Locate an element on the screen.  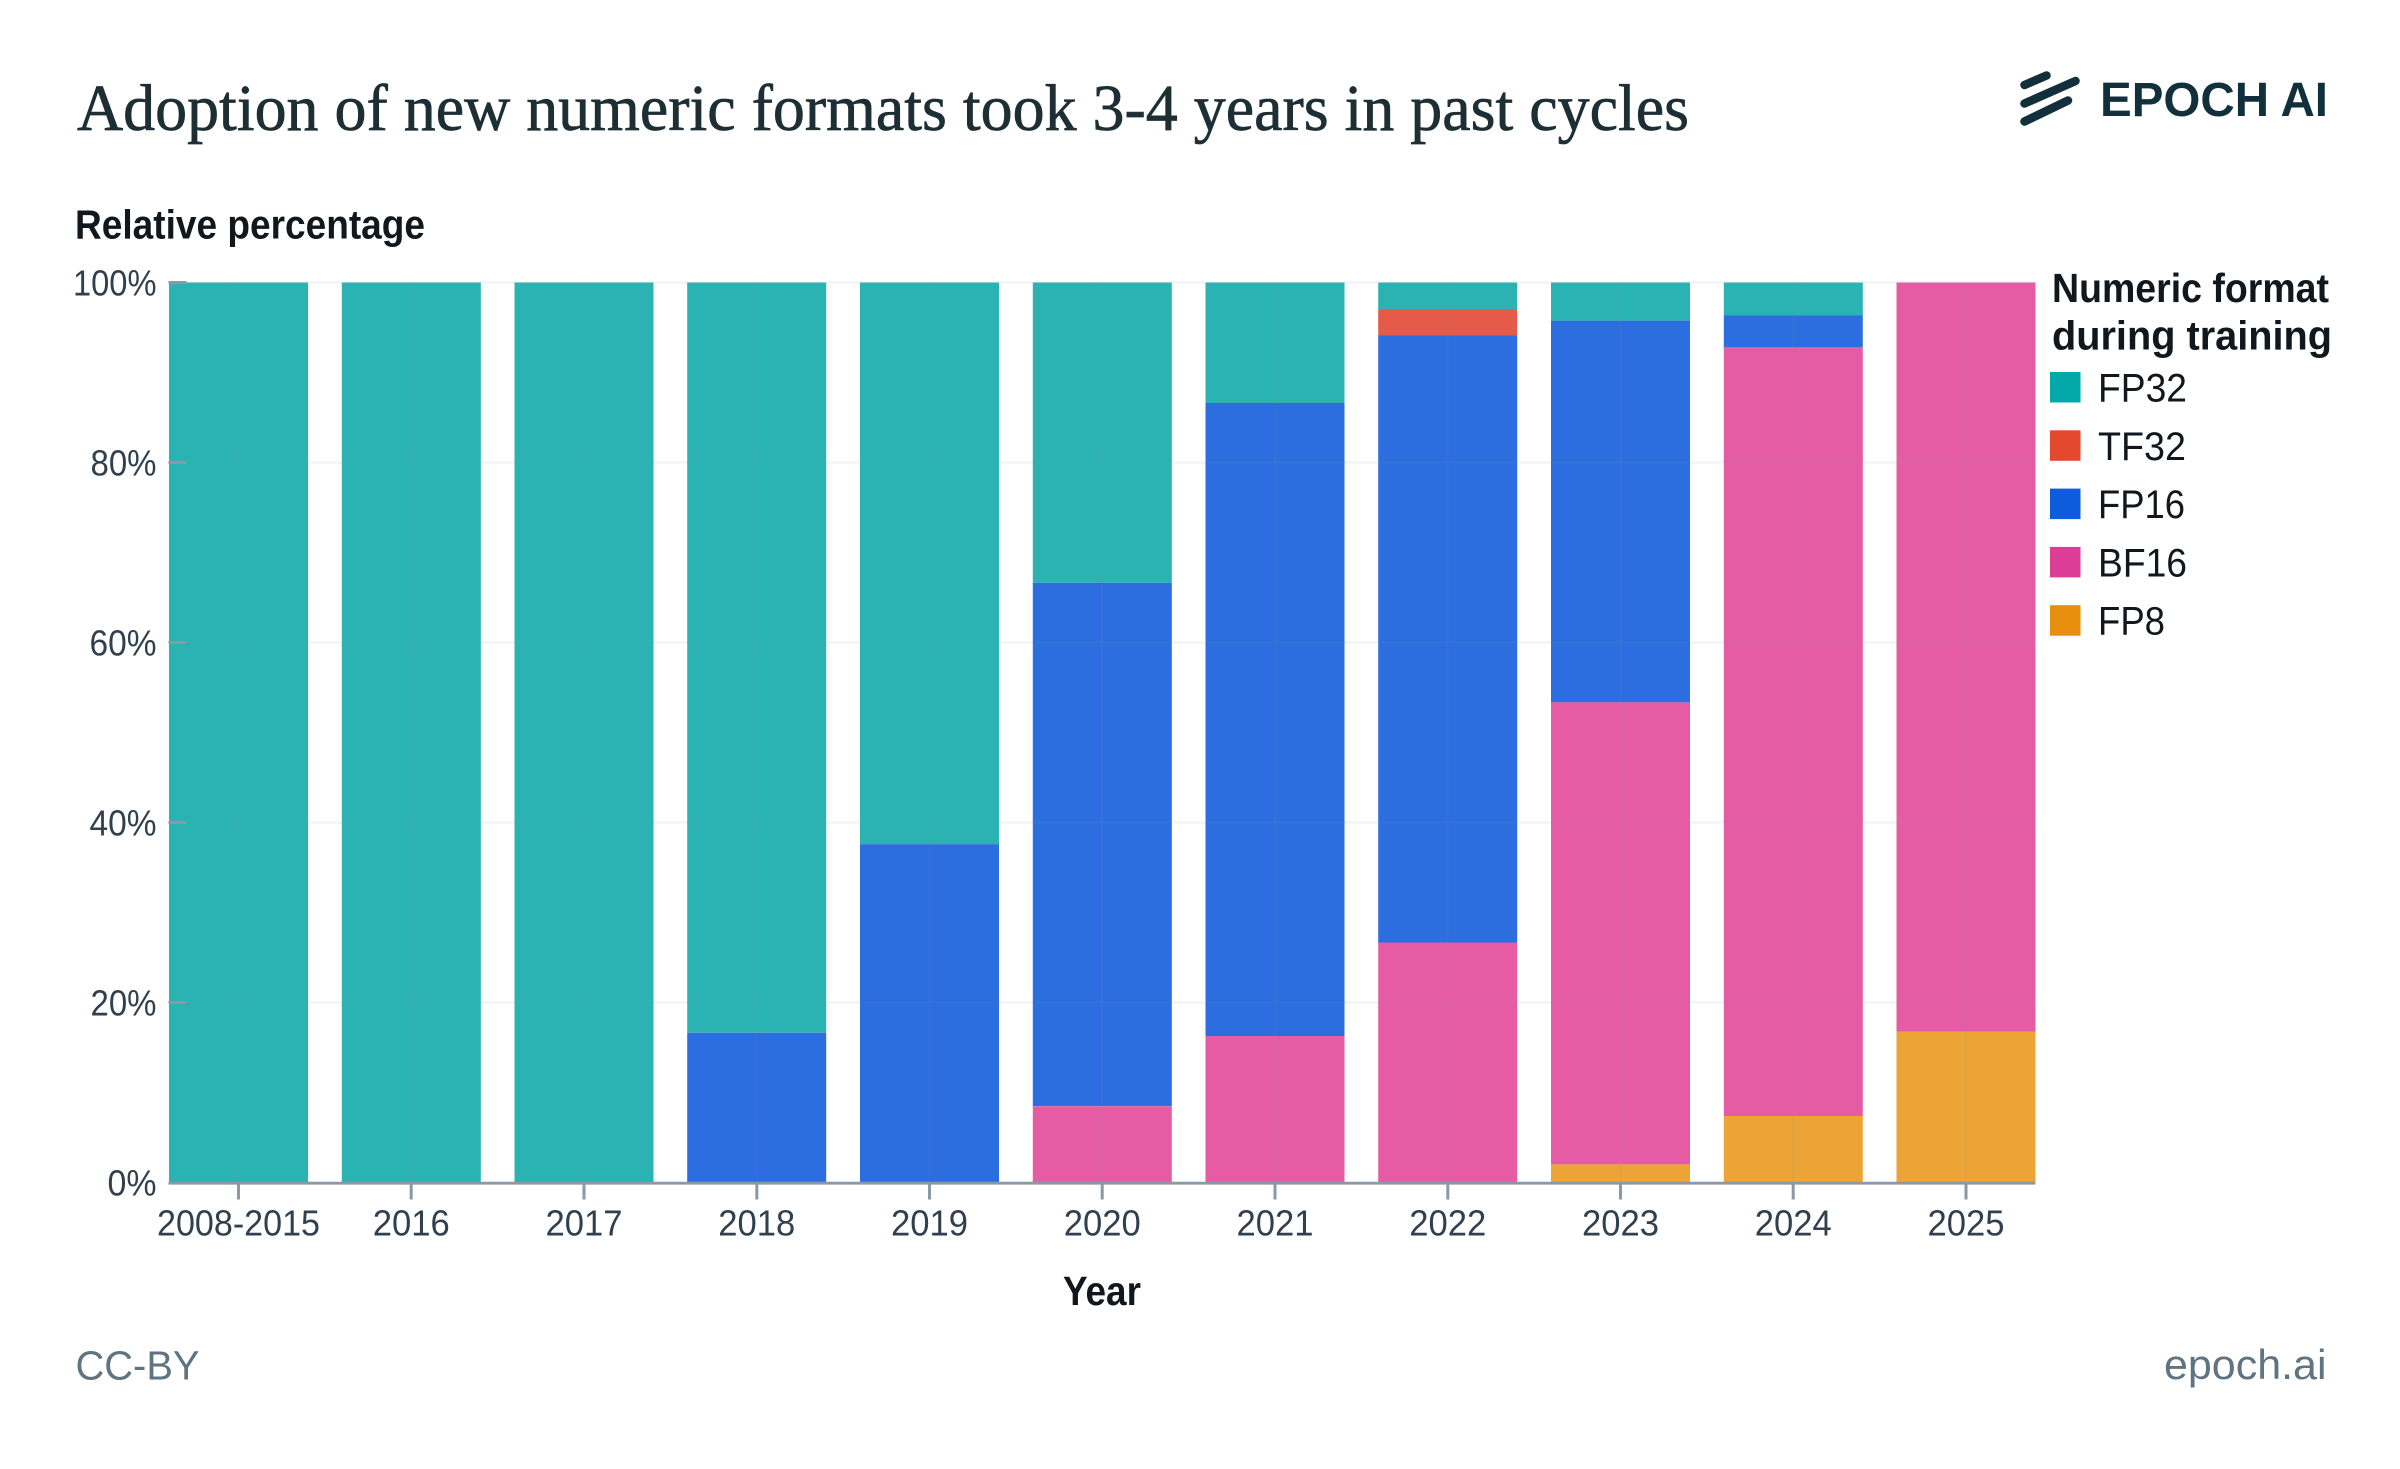
svg-text: 2023 is located at coordinates (1620, 1223).